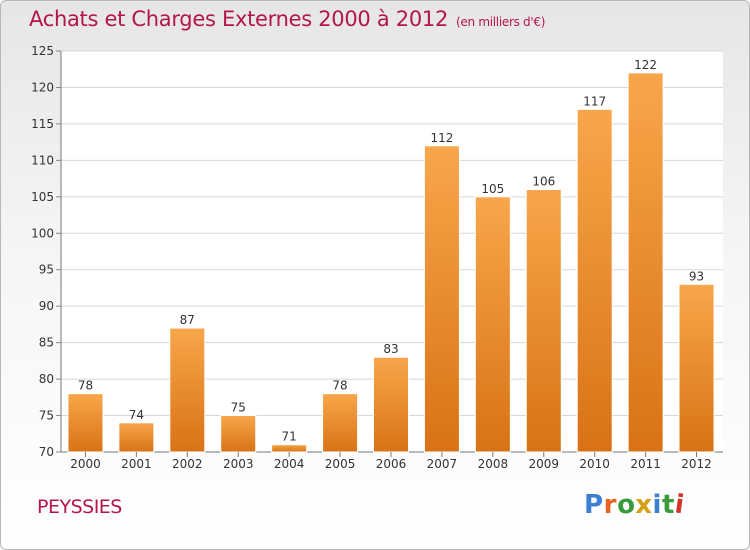 The height and width of the screenshot is (550, 750). I want to click on y-tick-label: 95, so click(46, 270).